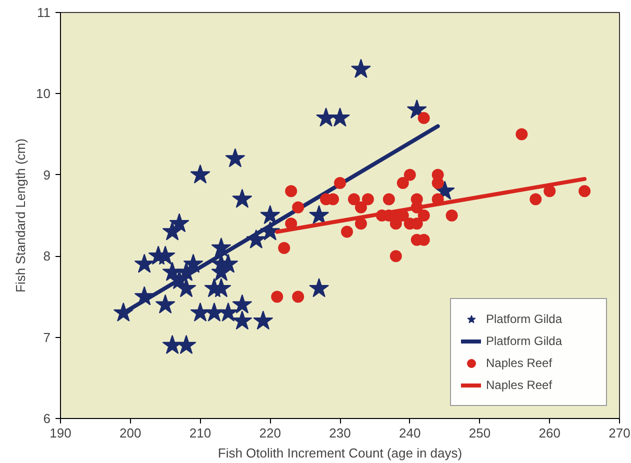  I want to click on y-tick-label: 10, so click(43, 94).